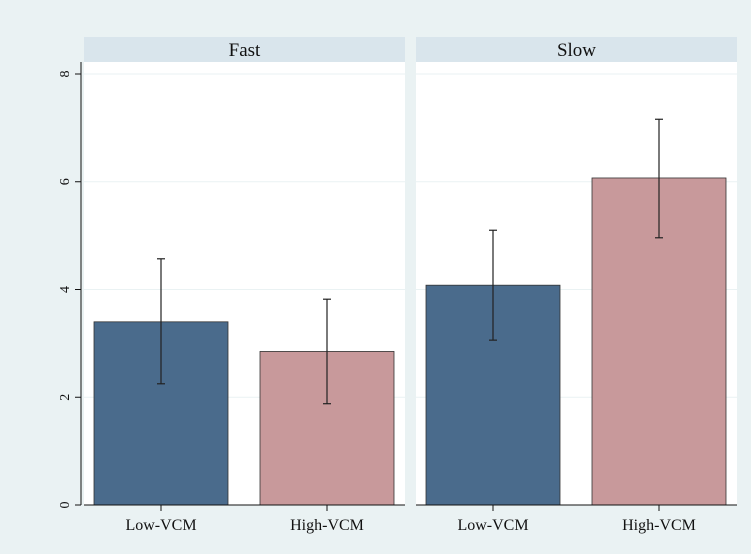  Describe the element at coordinates (65, 505) in the screenshot. I see `y-tick-label: 0` at that location.